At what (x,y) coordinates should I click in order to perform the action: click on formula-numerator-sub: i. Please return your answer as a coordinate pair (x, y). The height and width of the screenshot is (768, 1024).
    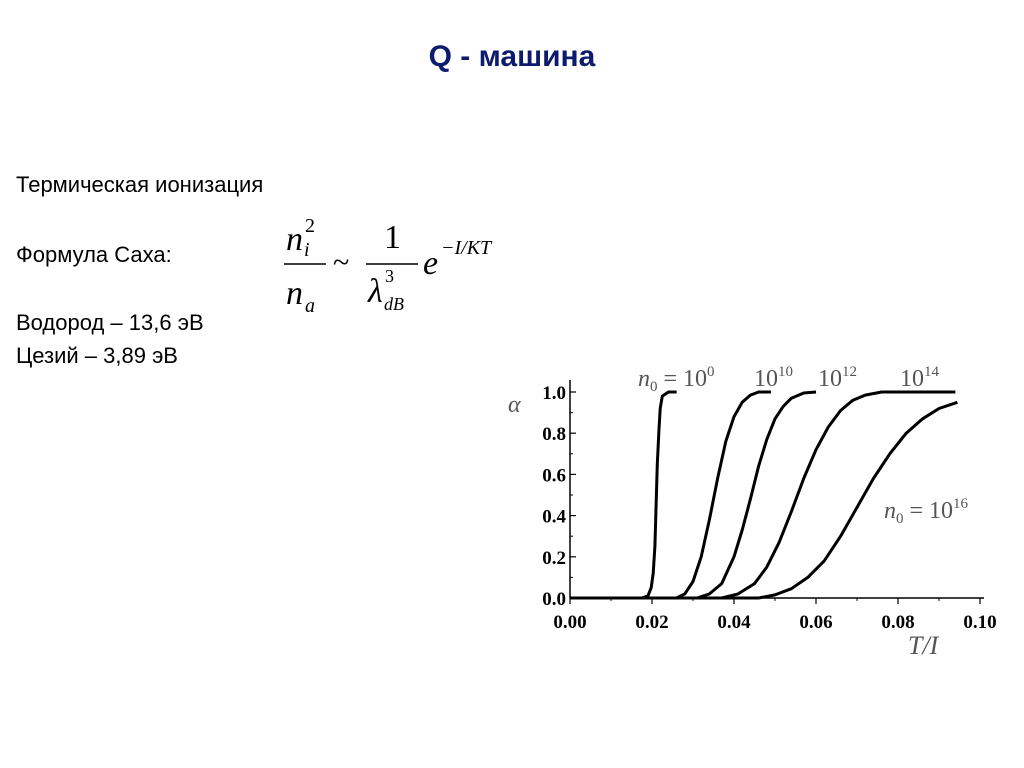
    Looking at the image, I should click on (307, 250).